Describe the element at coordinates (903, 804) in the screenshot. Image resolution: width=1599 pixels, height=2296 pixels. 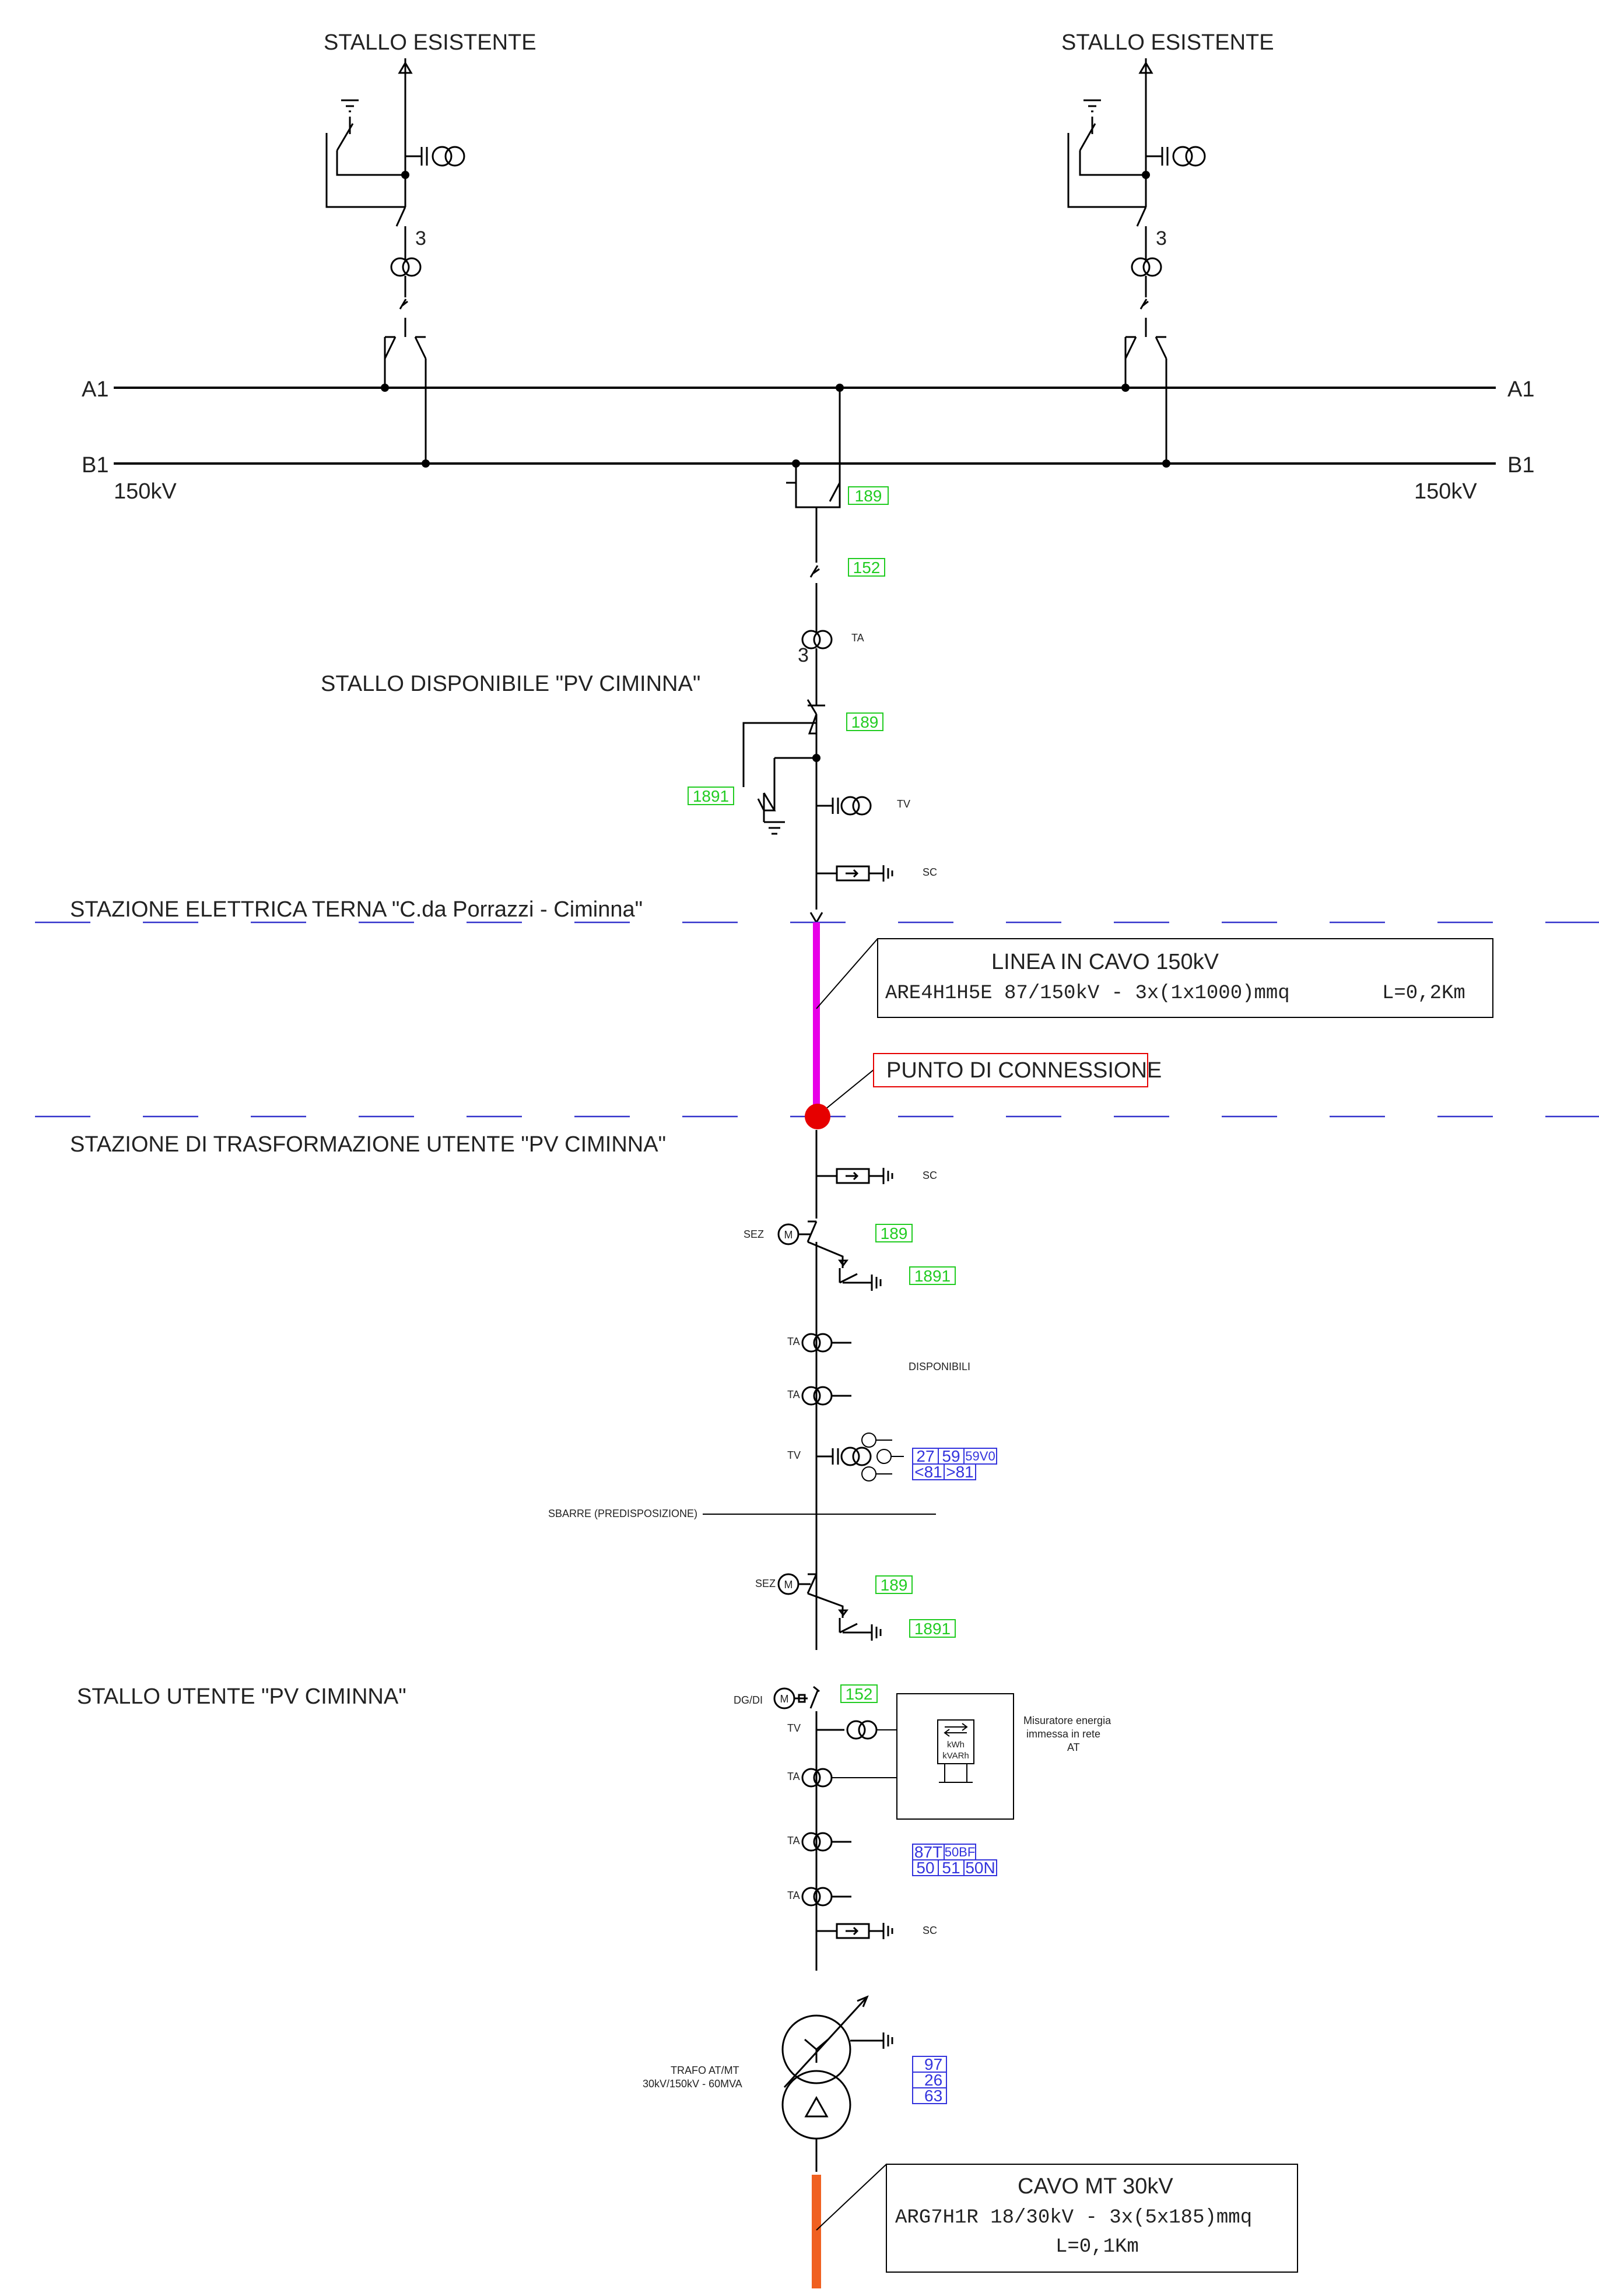
I see `tv-label: TV` at that location.